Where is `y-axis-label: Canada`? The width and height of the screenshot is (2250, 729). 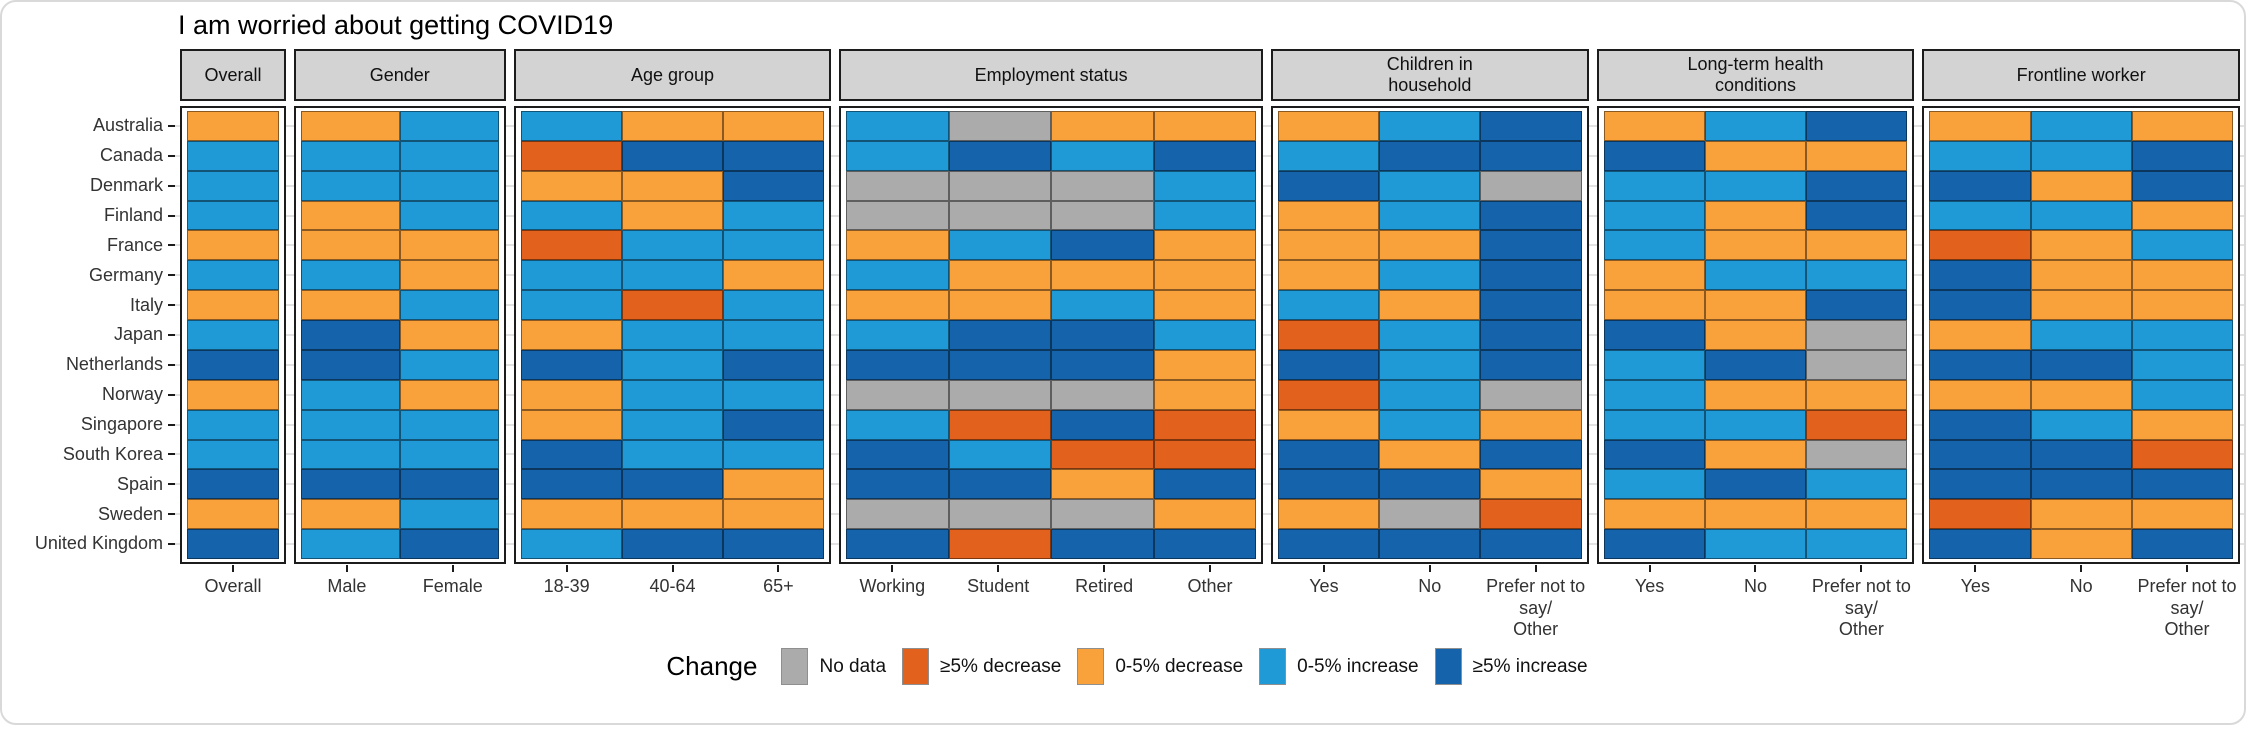
y-axis-label: Canada is located at coordinates (131, 155).